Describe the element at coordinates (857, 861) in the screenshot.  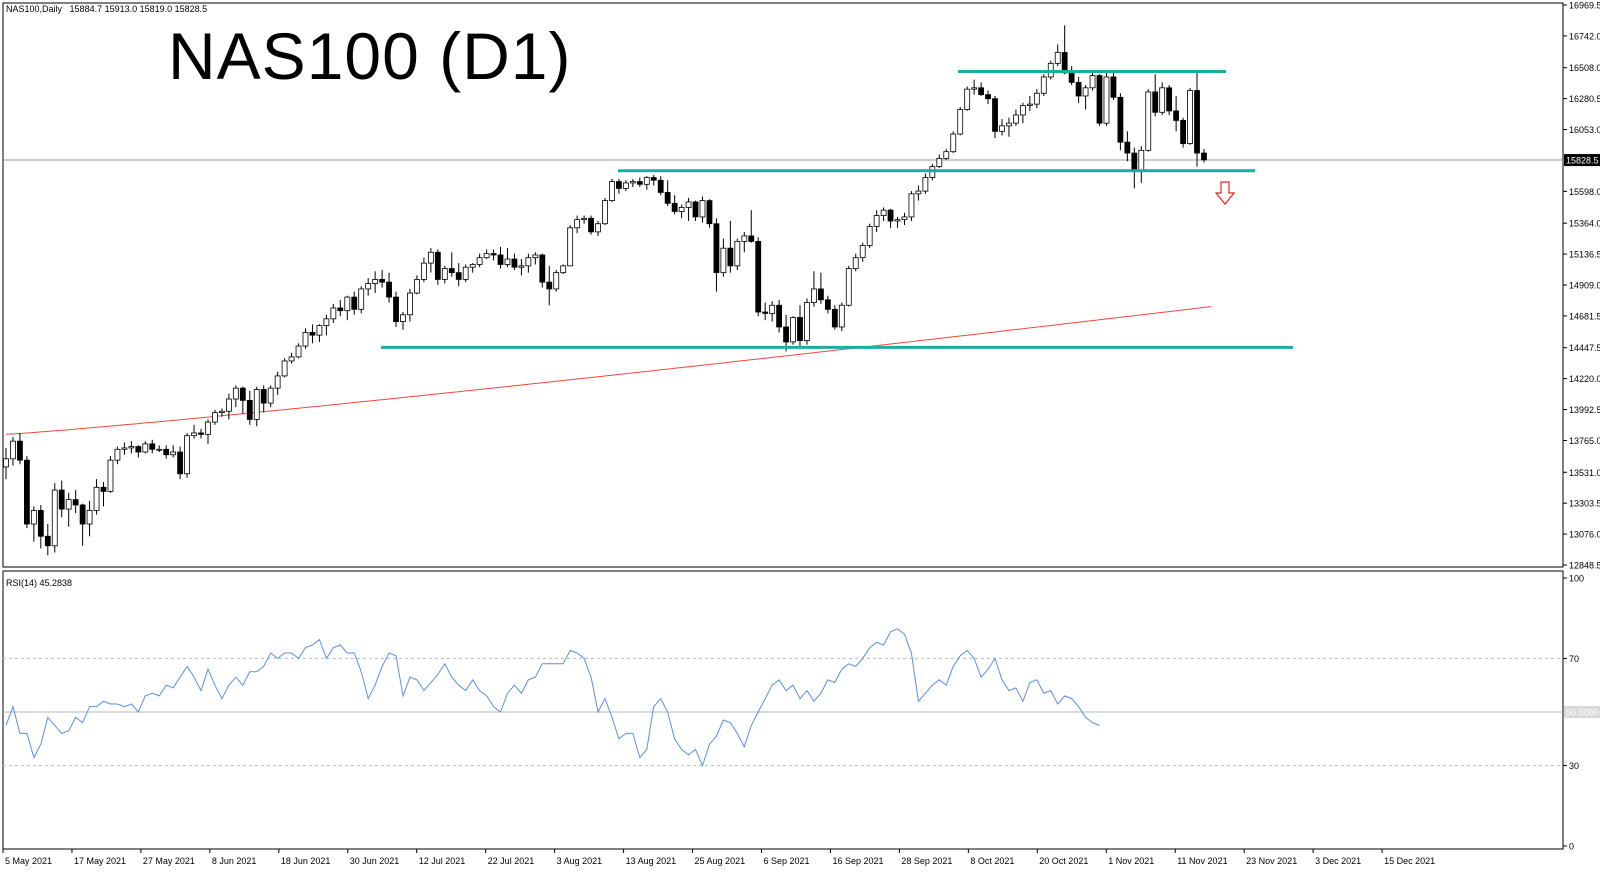
I see `time-tick-label: 16 Sep 2021` at that location.